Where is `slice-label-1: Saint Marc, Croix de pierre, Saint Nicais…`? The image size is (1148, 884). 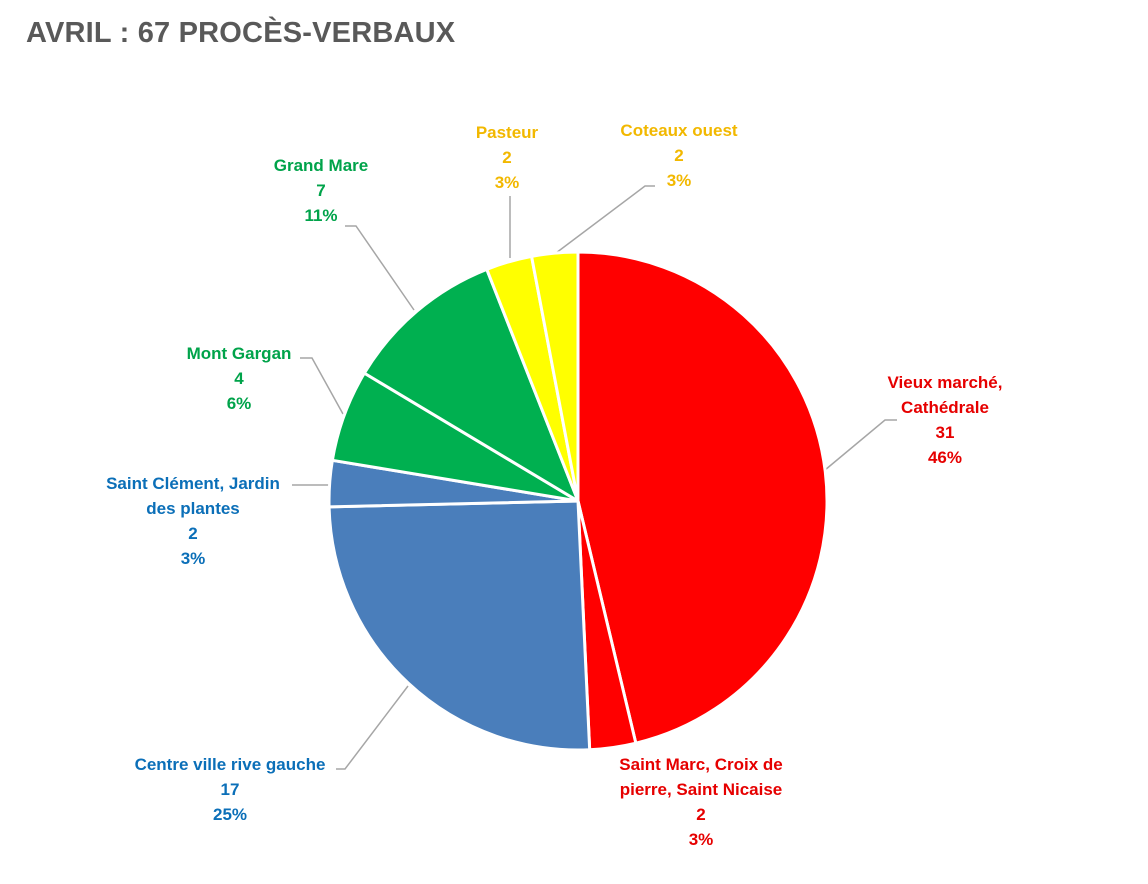
slice-label-1: Saint Marc, Croix de pierre, Saint Nicais… is located at coordinates (700, 802).